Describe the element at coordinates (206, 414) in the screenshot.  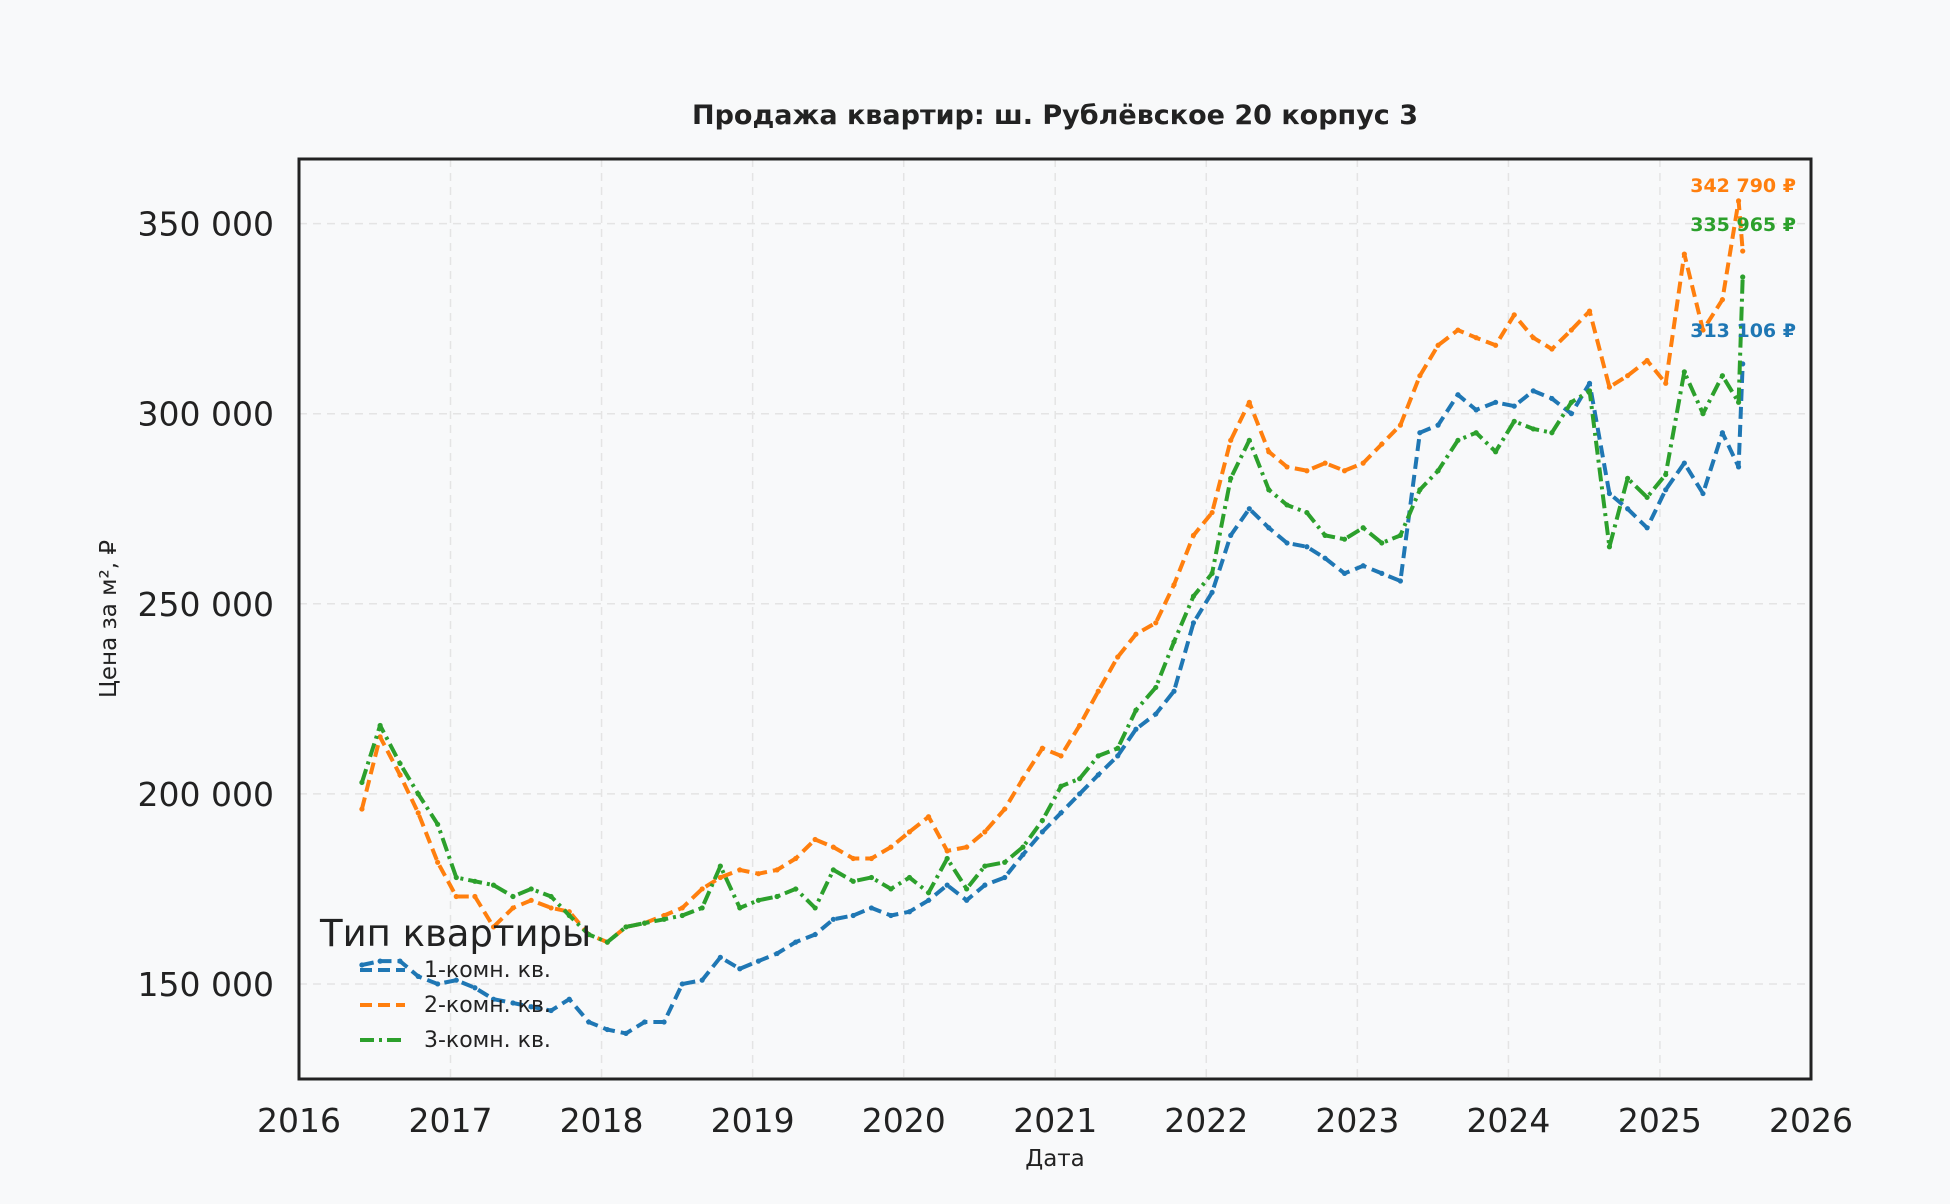
I see `y-tick-label: 300 000` at that location.